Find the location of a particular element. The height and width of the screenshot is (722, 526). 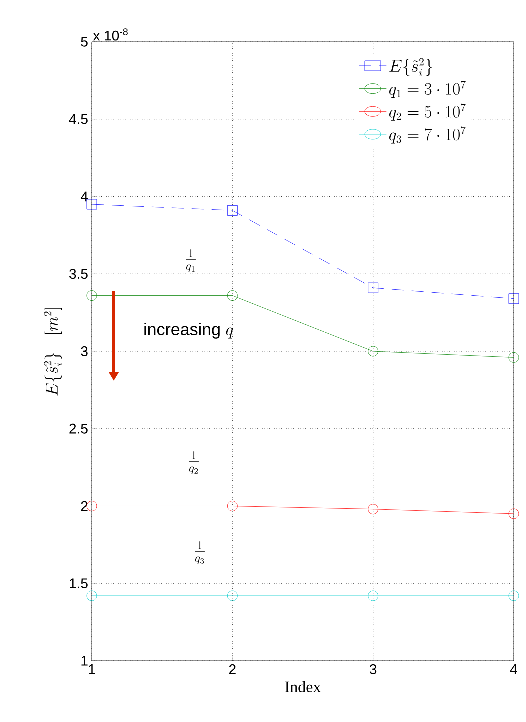

text: x 10$^{-8}$ is located at coordinates (110, 34).